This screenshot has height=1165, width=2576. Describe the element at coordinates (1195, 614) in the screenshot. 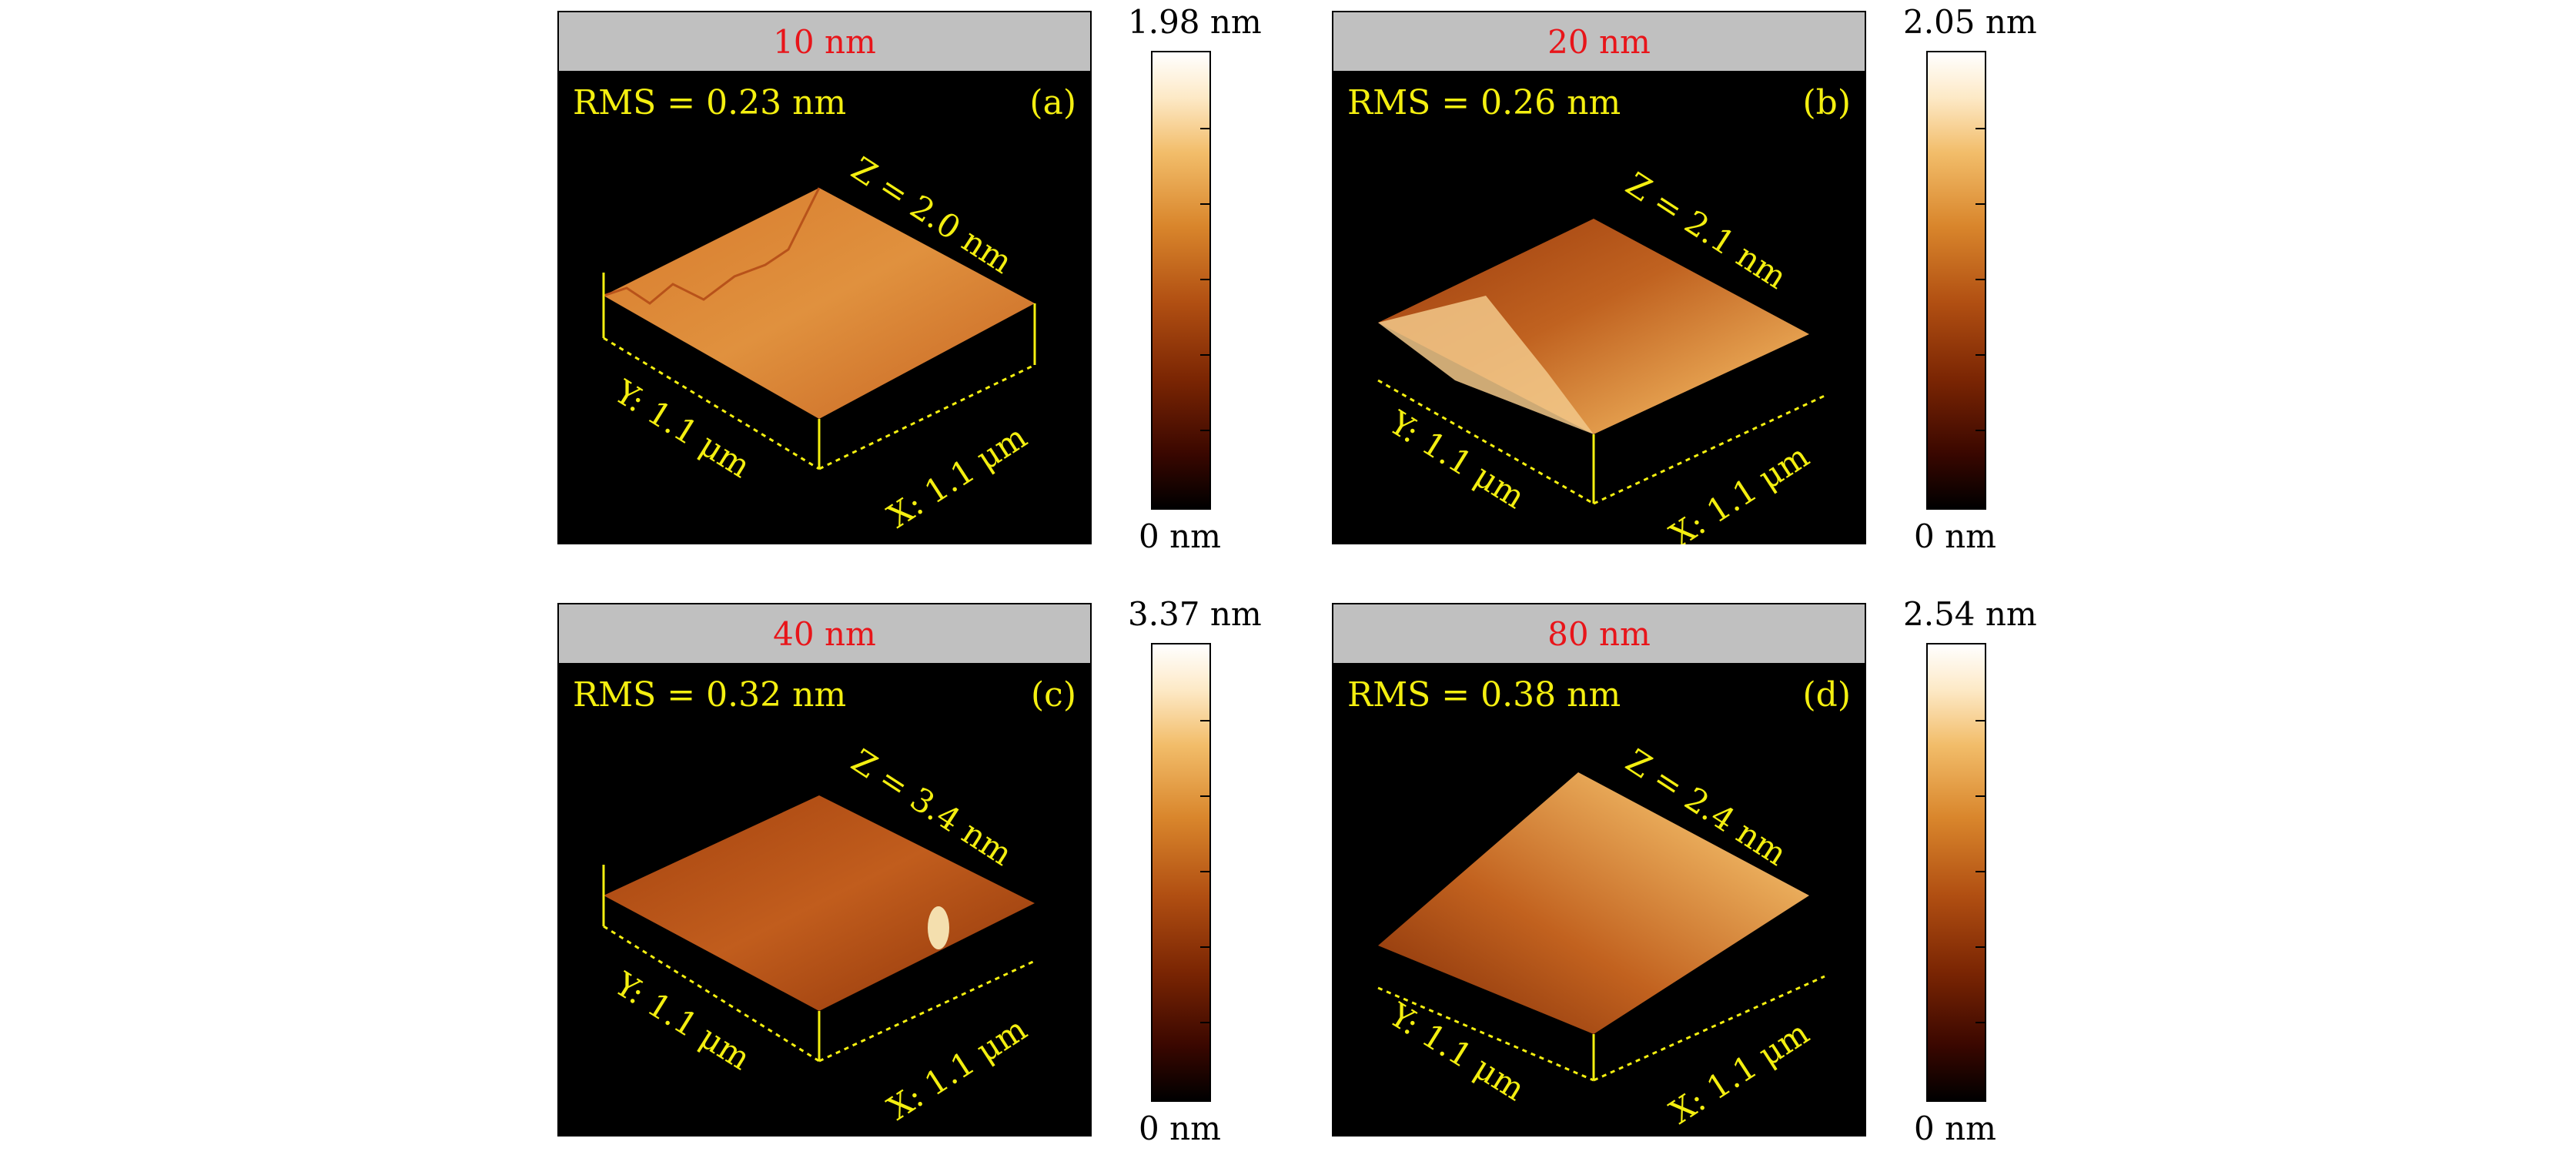

I see `colorbar-max-label: 3.37 nm` at that location.